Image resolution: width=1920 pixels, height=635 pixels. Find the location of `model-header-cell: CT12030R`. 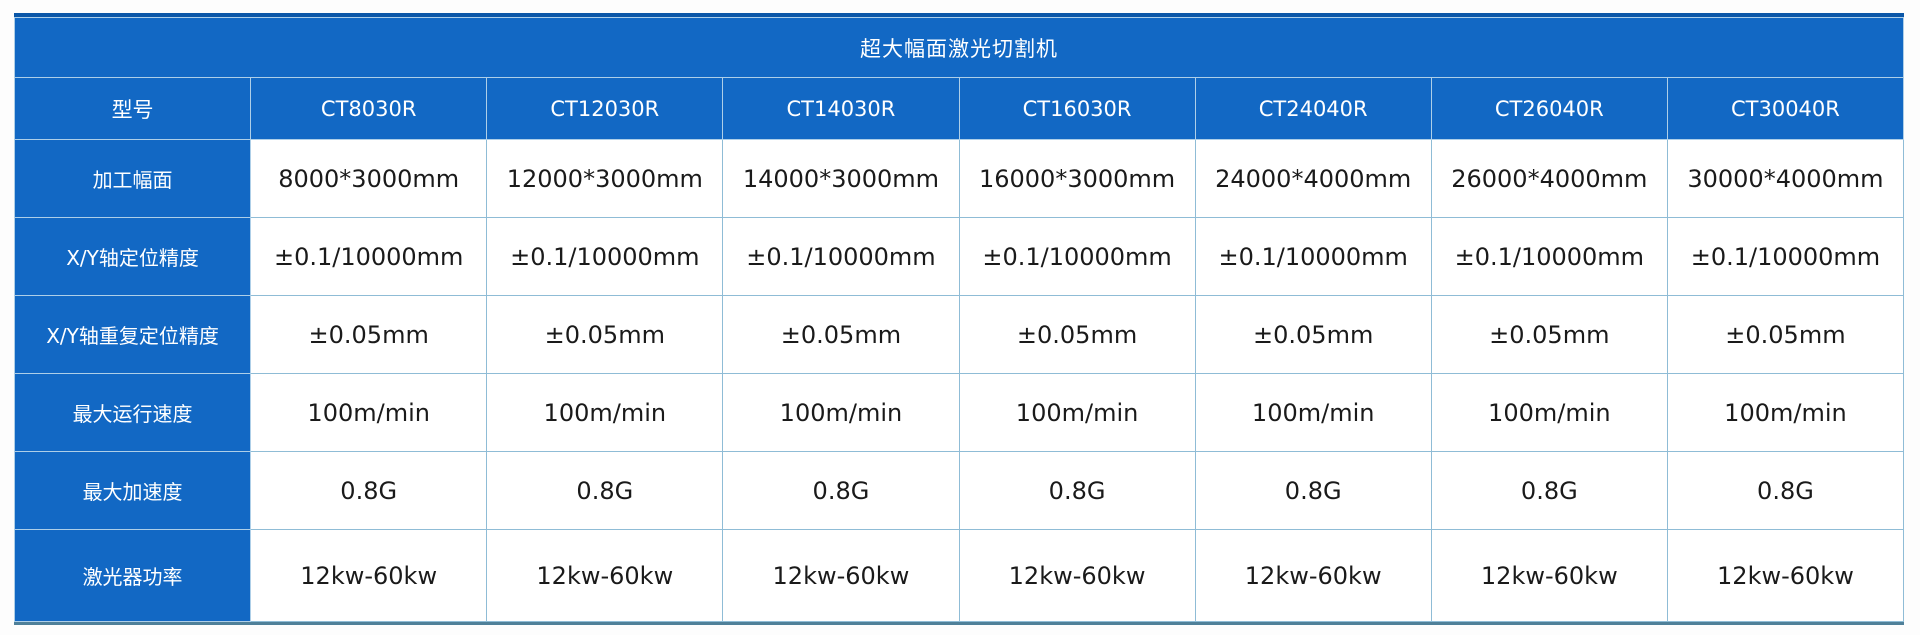

model-header-cell: CT12030R is located at coordinates (605, 108).